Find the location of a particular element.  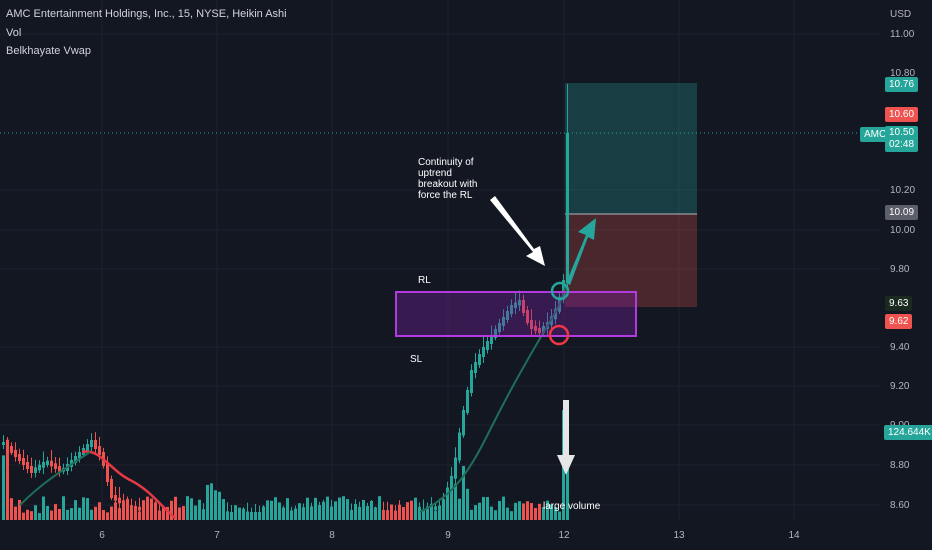

time-tick-14: 14 is located at coordinates (794, 535).